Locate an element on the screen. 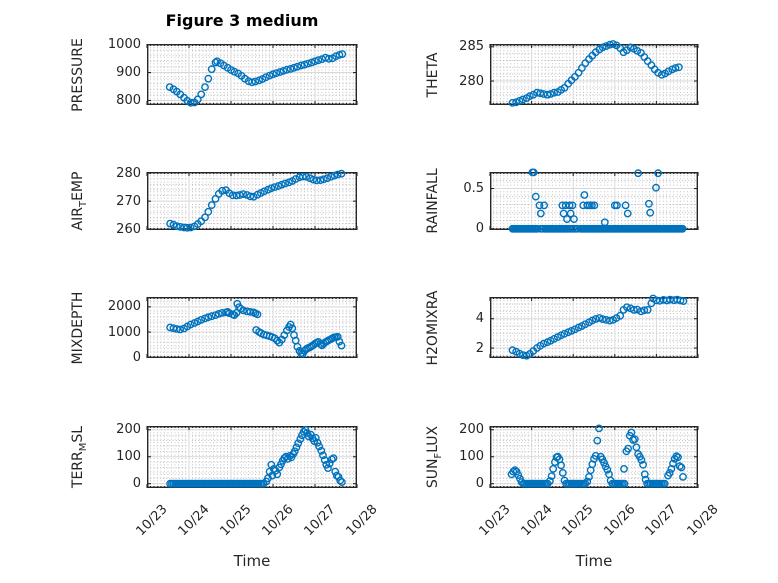 The height and width of the screenshot is (583, 778). subplot-pressure: PRESSURE 800 900 1000 is located at coordinates (214, 74).